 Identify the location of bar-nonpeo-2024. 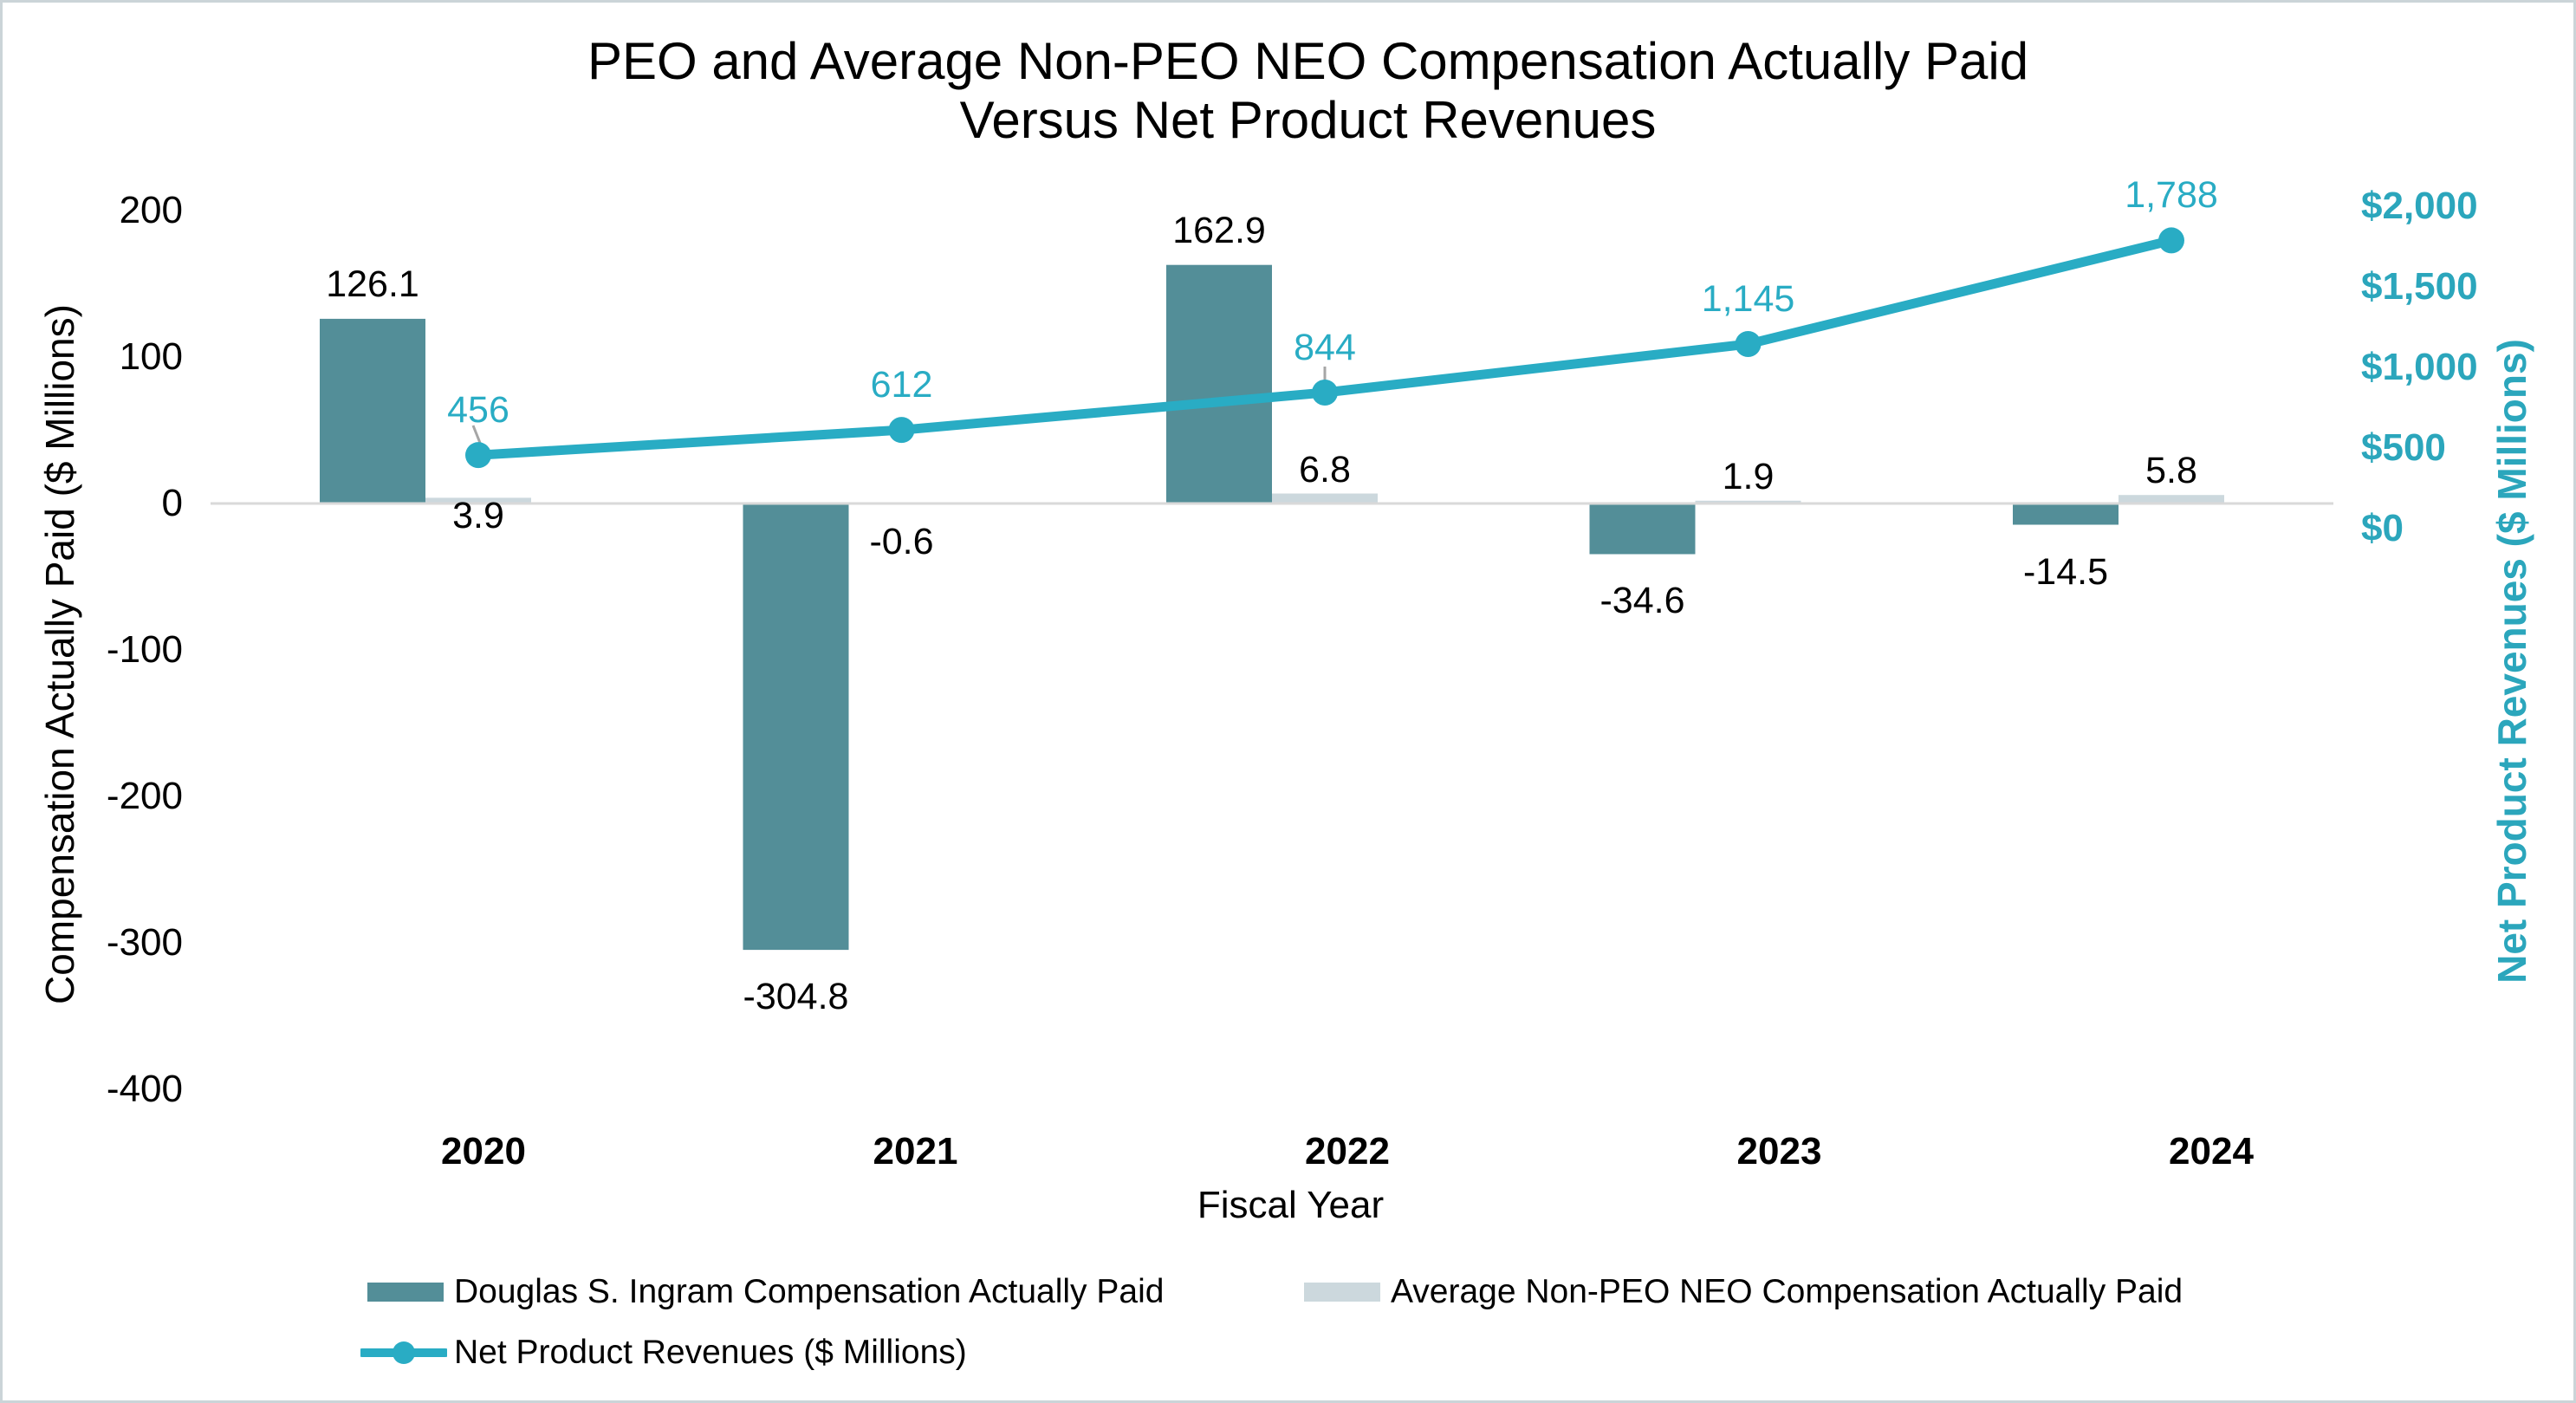
(2172, 499).